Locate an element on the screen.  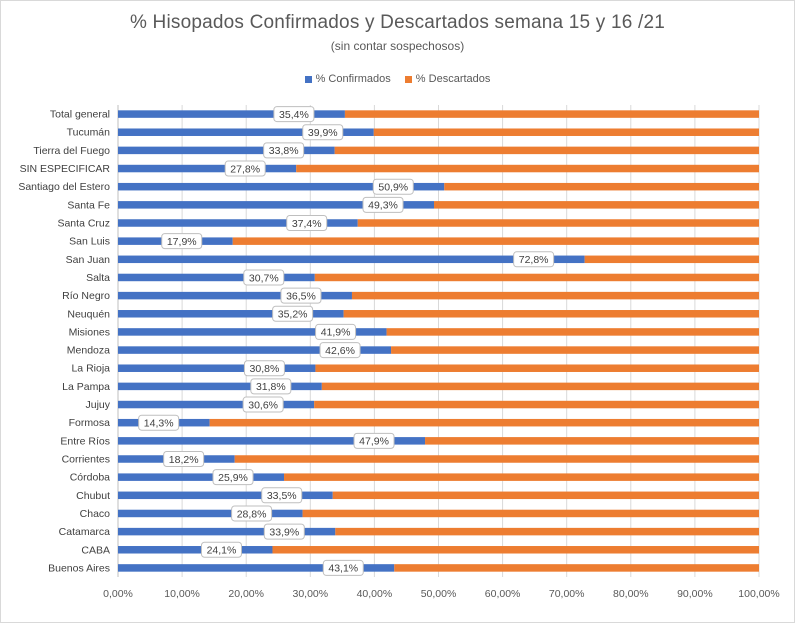
category-label: Mendoza is located at coordinates (88, 351).